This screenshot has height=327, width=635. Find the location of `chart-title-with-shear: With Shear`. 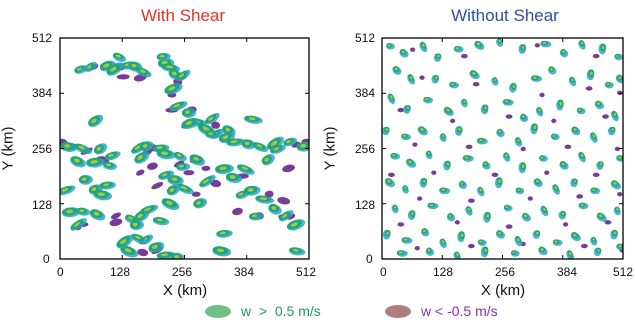

chart-title-with-shear: With Shear is located at coordinates (183, 15).